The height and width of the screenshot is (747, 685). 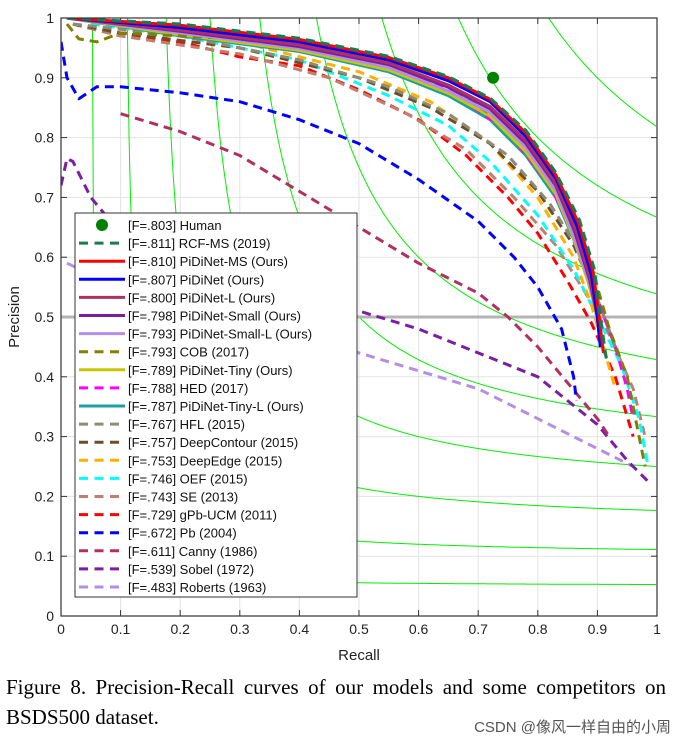 I want to click on legend-entry: [F=.767] HFL (2015), so click(x=186, y=424).